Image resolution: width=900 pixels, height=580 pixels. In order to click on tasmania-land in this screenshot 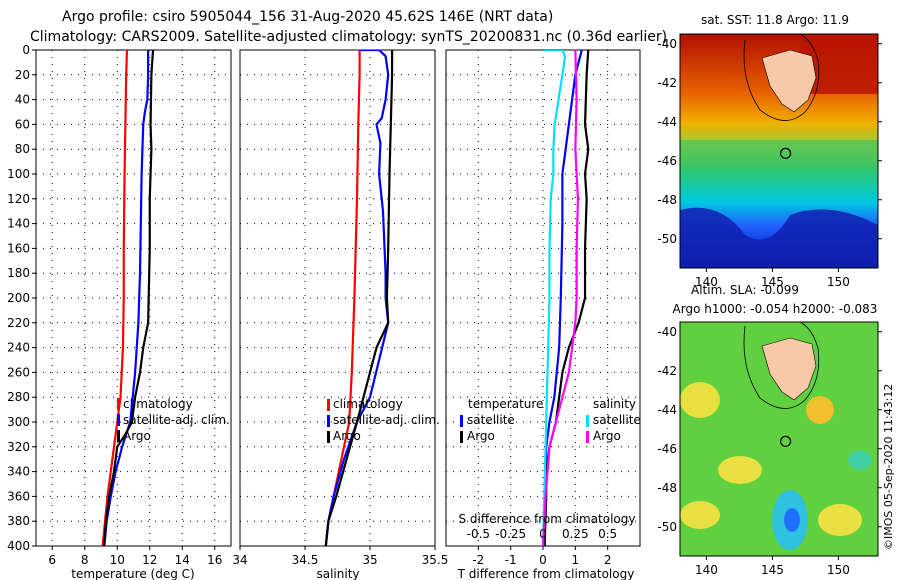, I will do `click(789, 81)`.